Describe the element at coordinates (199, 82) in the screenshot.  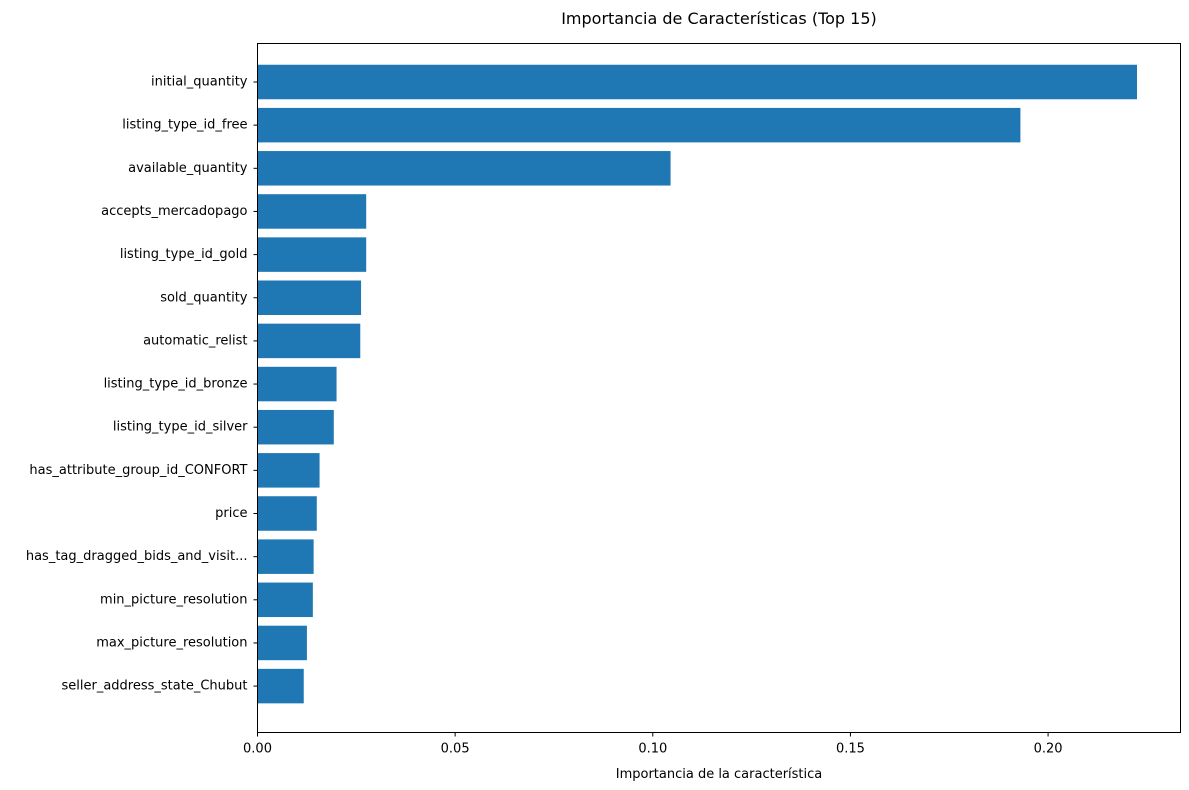
I see `y-tick-label: initial_quantity` at that location.